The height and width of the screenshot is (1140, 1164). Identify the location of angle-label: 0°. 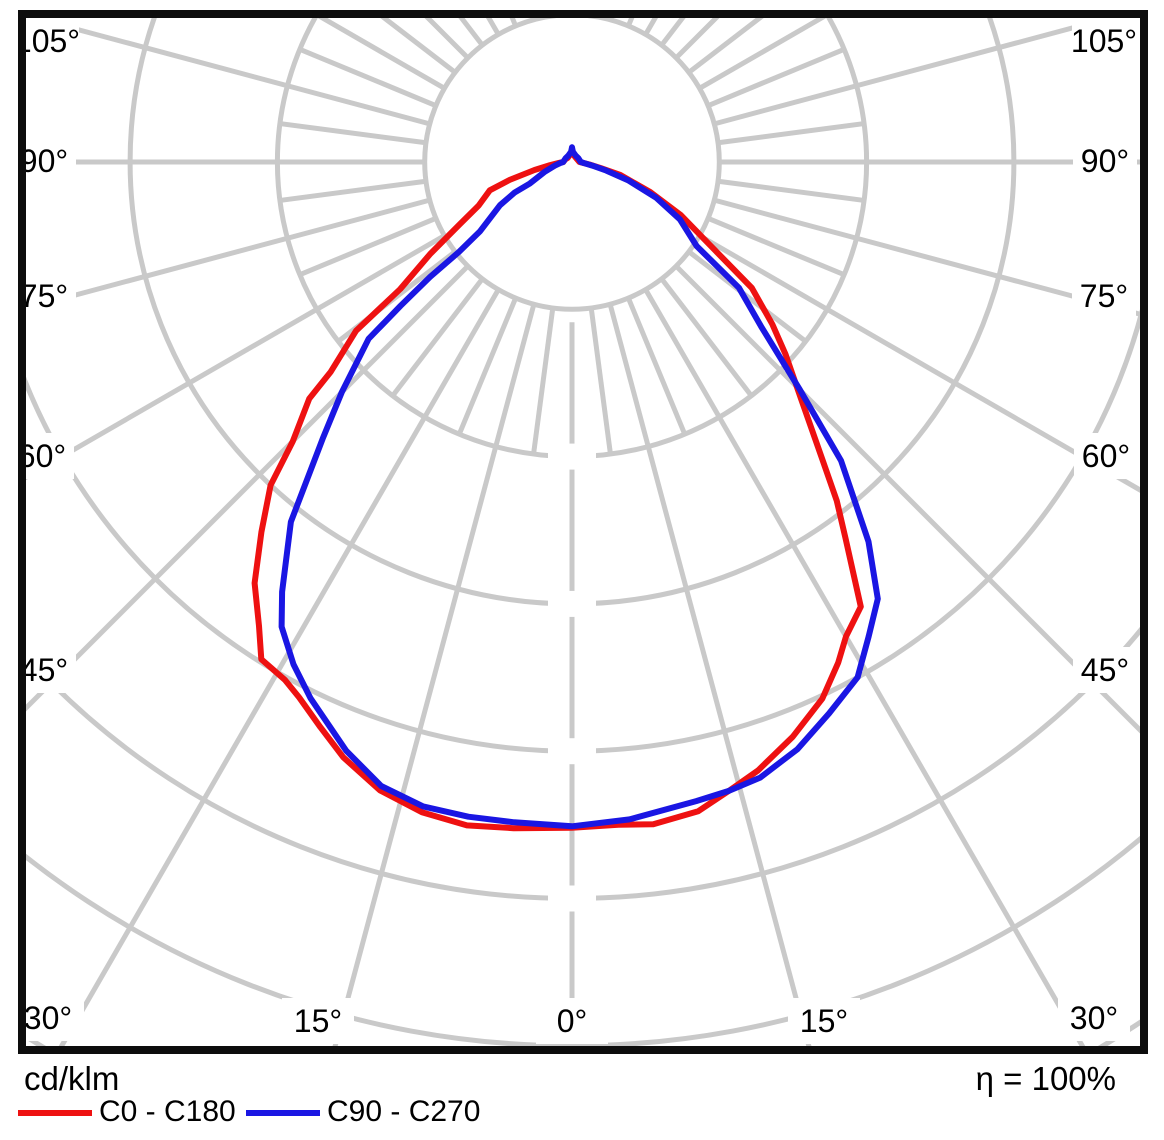
(572, 1021).